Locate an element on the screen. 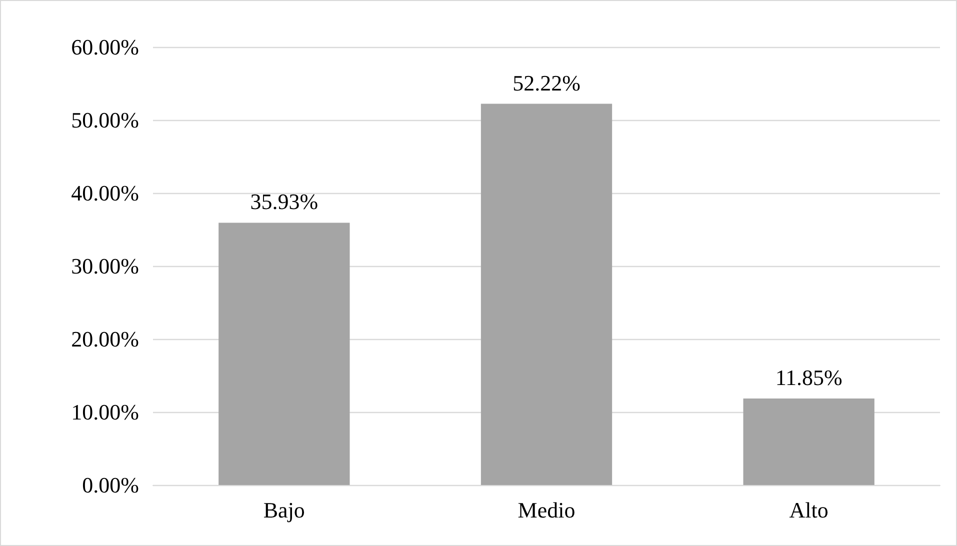 This screenshot has height=546, width=957. y-tick-label: 20.00% is located at coordinates (105, 339).